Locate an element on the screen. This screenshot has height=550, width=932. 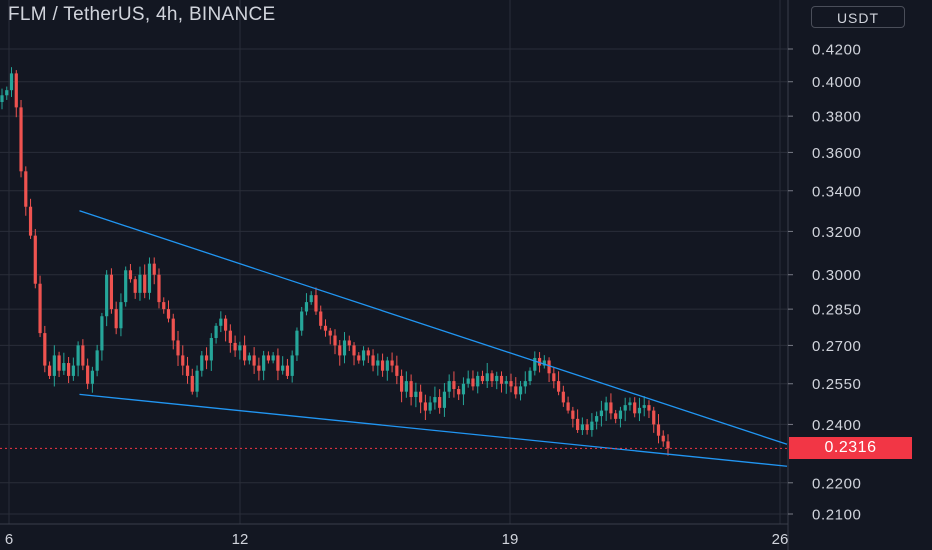
price-tick-label: 0.3200 is located at coordinates (836, 232).